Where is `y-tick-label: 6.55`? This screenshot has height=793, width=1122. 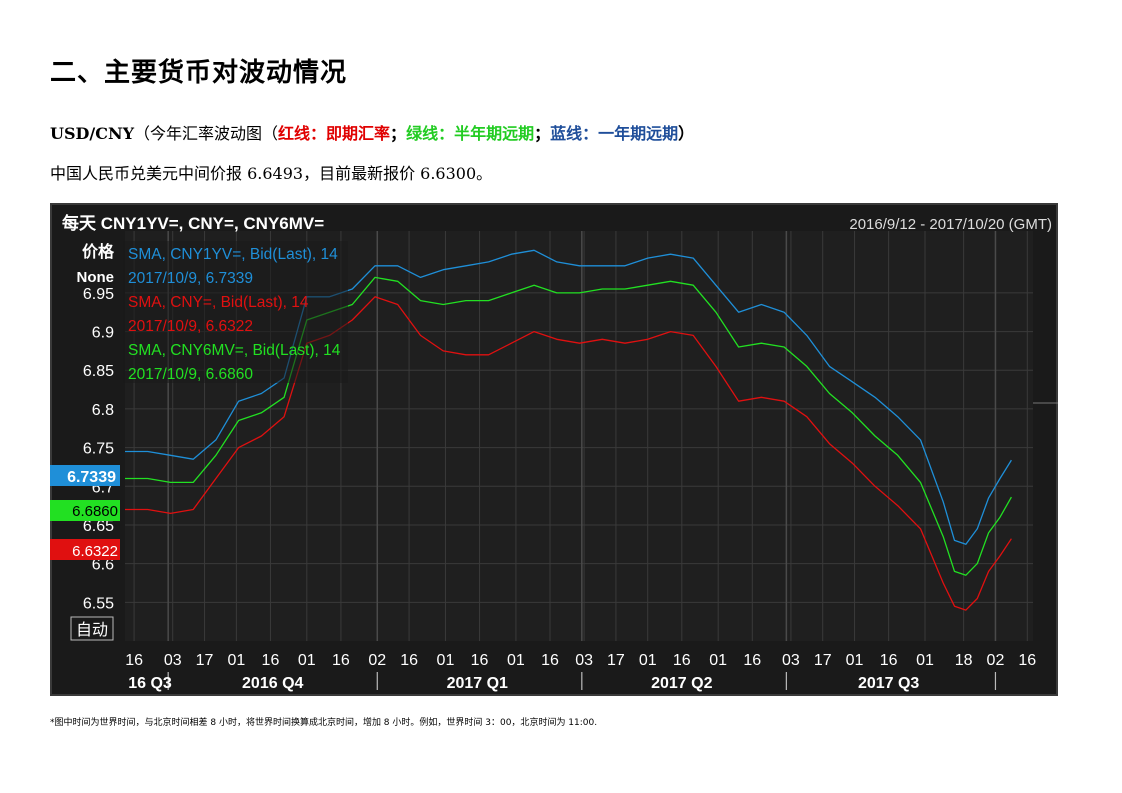 y-tick-label: 6.55 is located at coordinates (98, 603).